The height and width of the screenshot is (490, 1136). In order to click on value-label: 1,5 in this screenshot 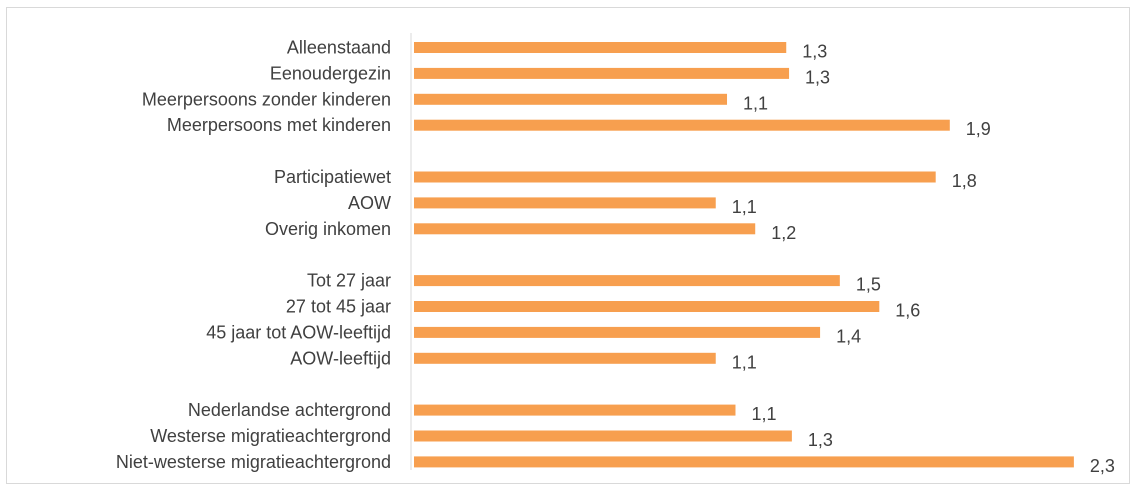, I will do `click(868, 285)`.